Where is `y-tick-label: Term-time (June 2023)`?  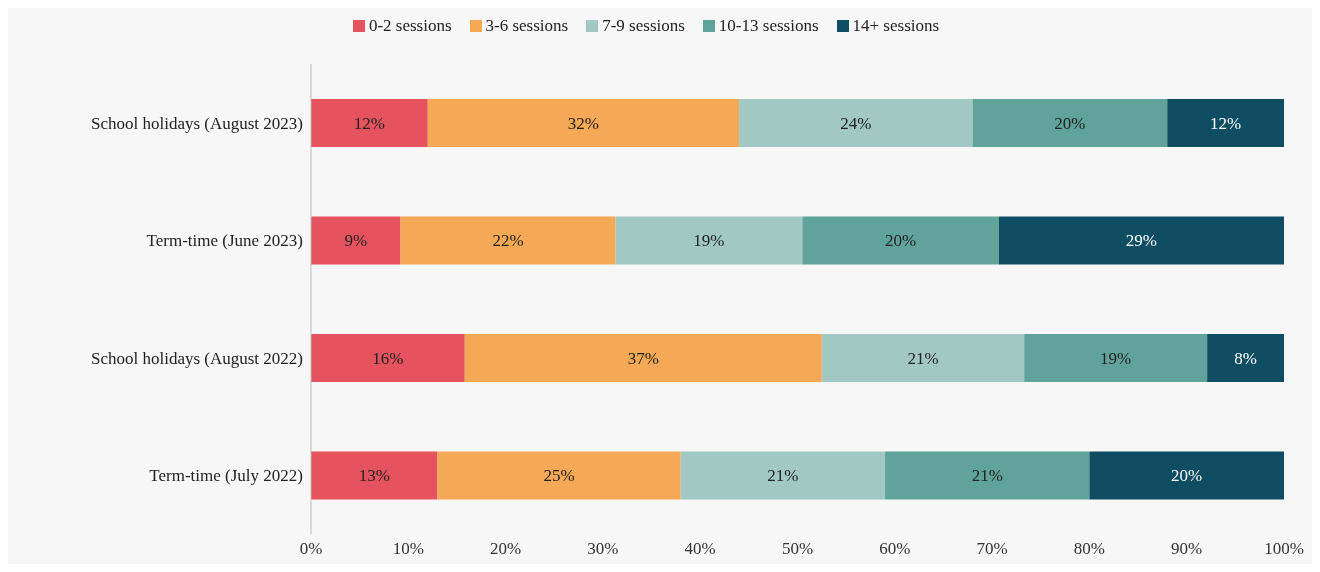 y-tick-label: Term-time (June 2023) is located at coordinates (224, 241).